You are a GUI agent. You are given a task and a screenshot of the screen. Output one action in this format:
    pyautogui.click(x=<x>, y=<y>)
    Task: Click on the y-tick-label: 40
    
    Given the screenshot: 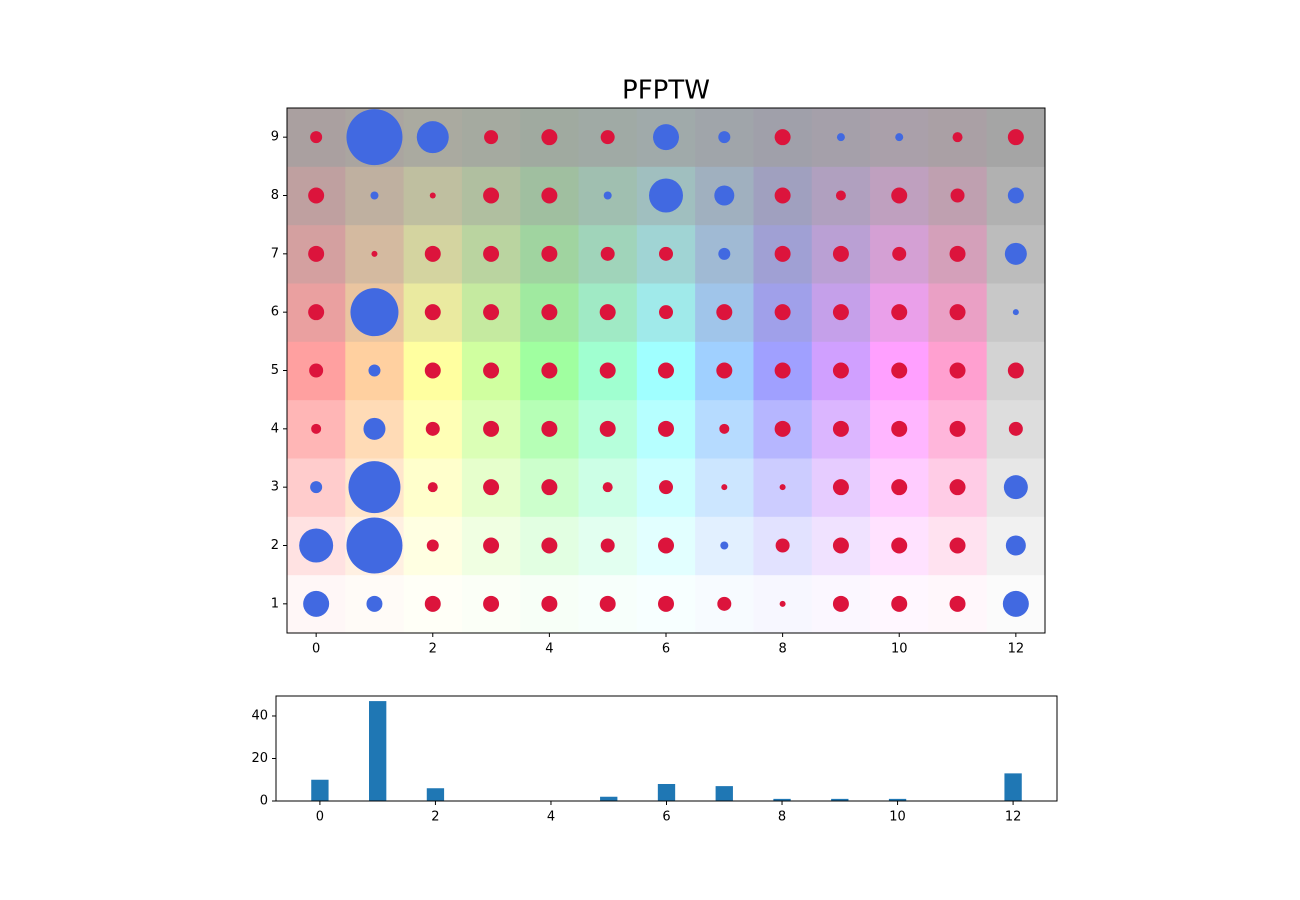 What is the action you would take?
    pyautogui.click(x=259, y=715)
    